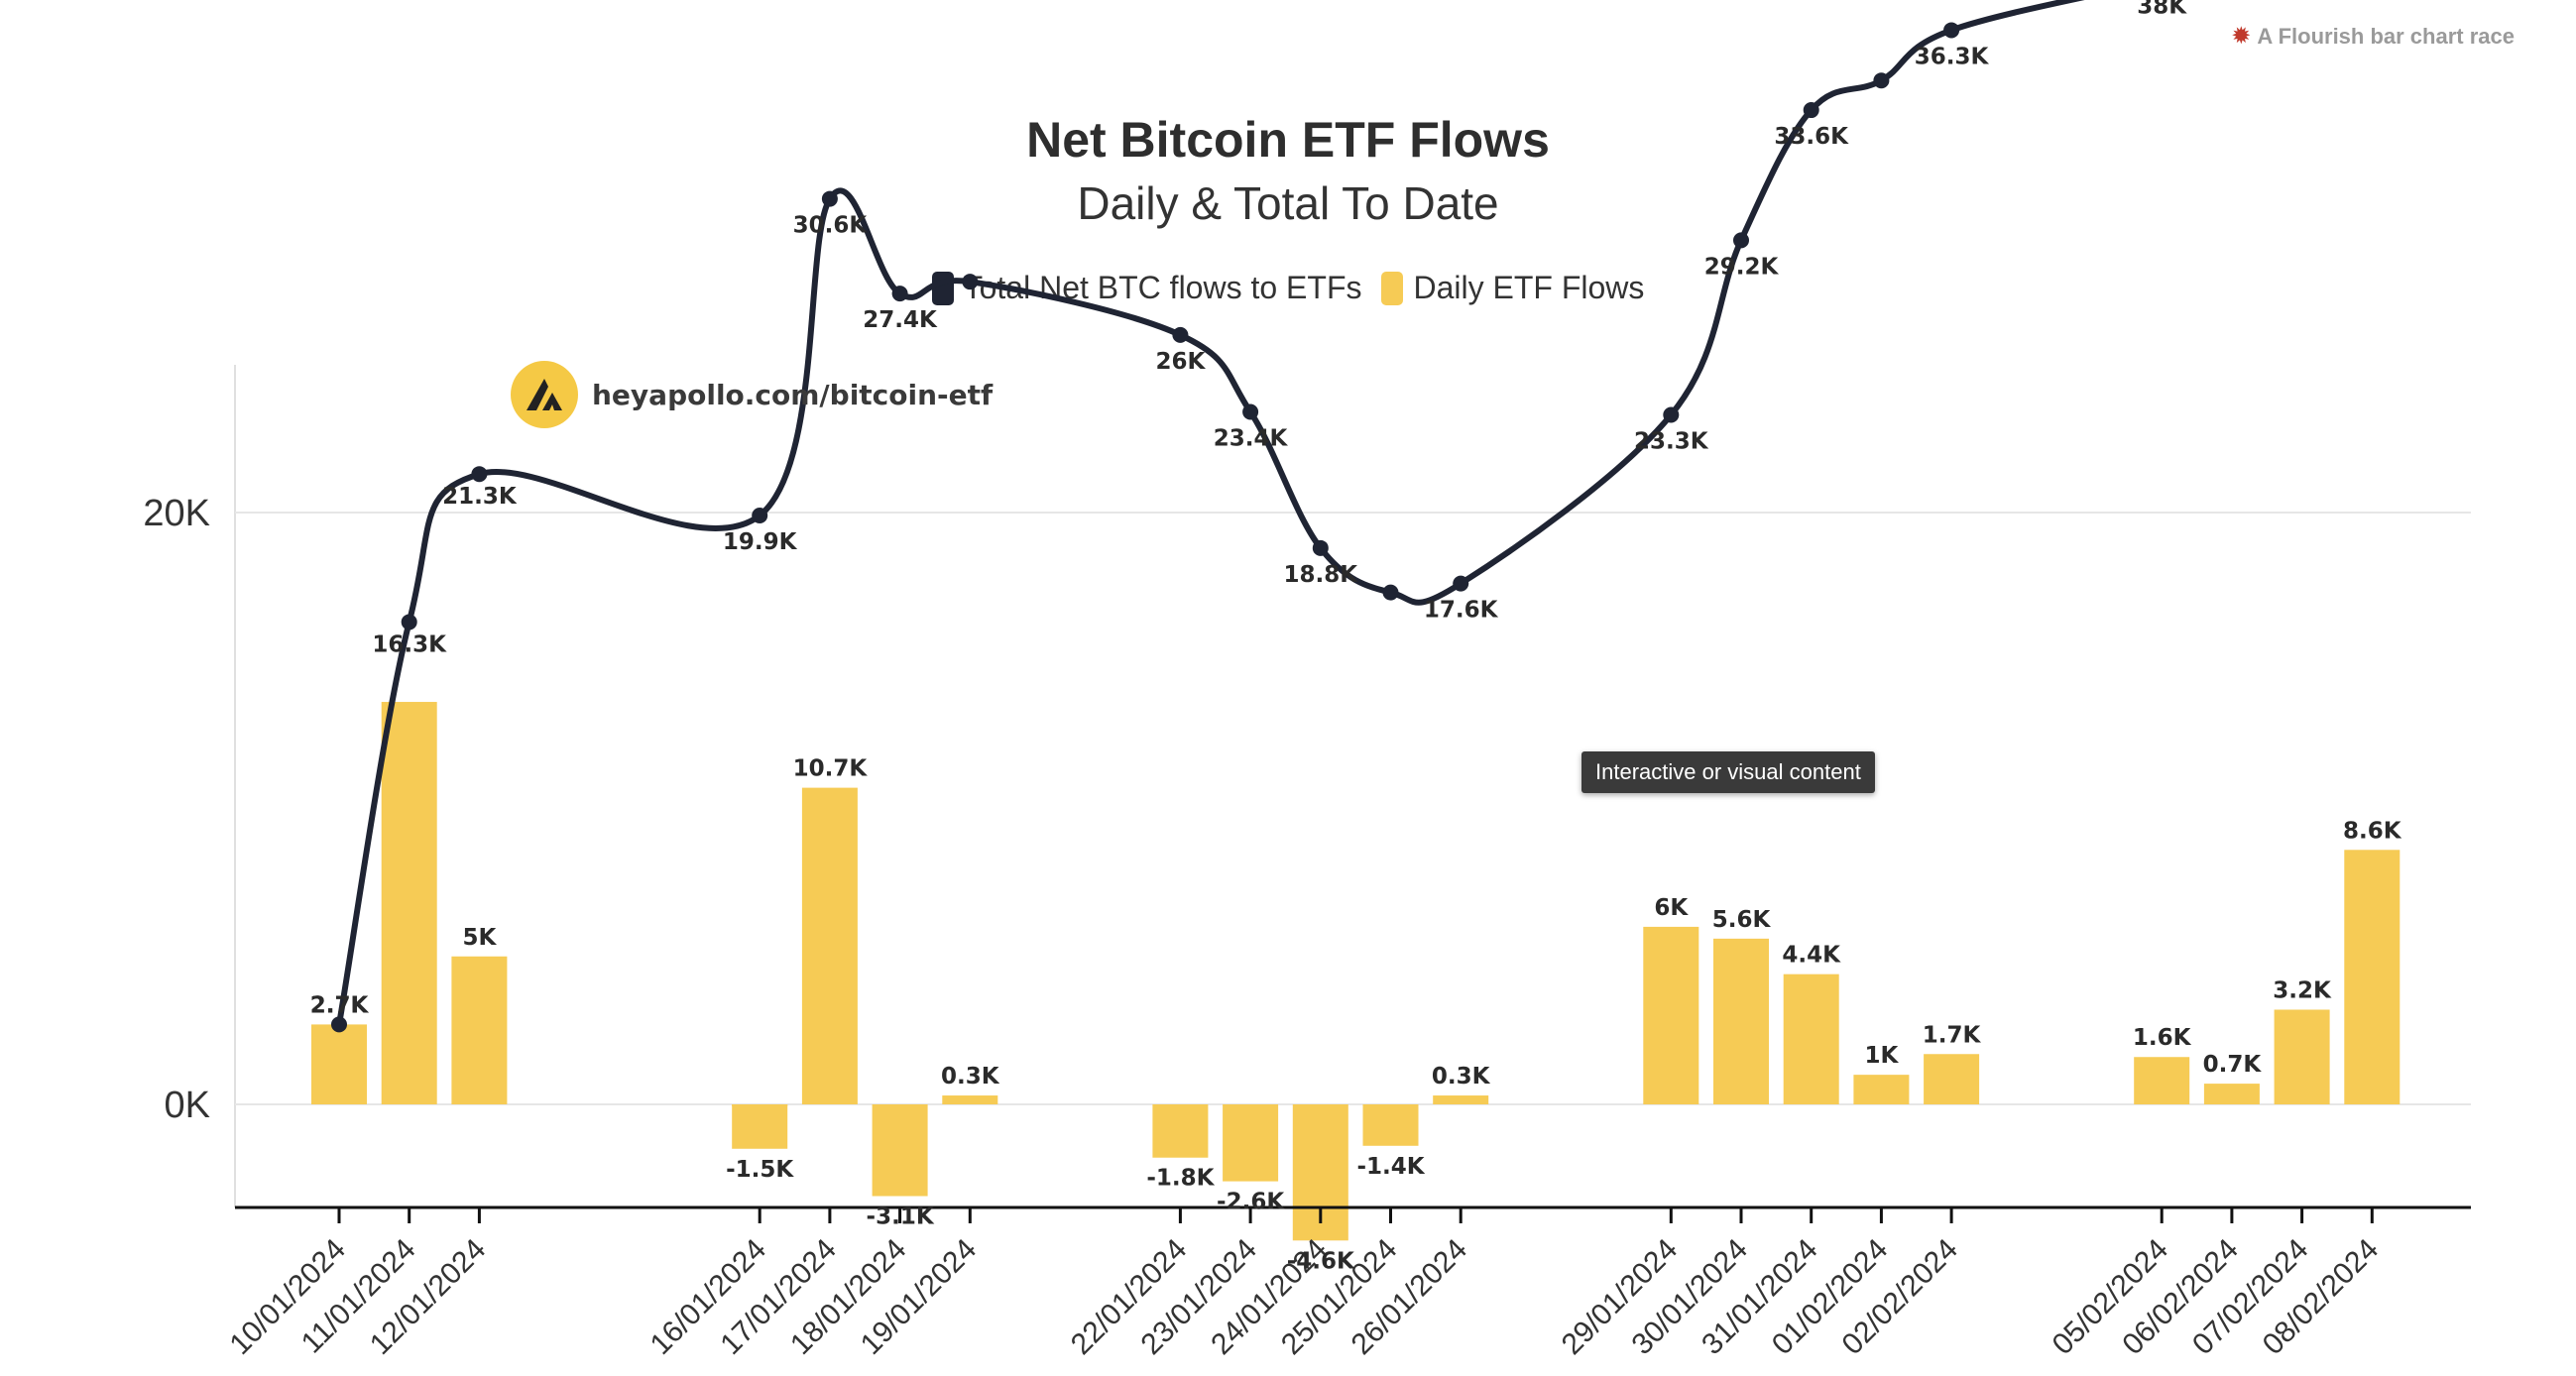 This screenshot has height=1376, width=2576. I want to click on bar-data-label: 1K, so click(1882, 1056).